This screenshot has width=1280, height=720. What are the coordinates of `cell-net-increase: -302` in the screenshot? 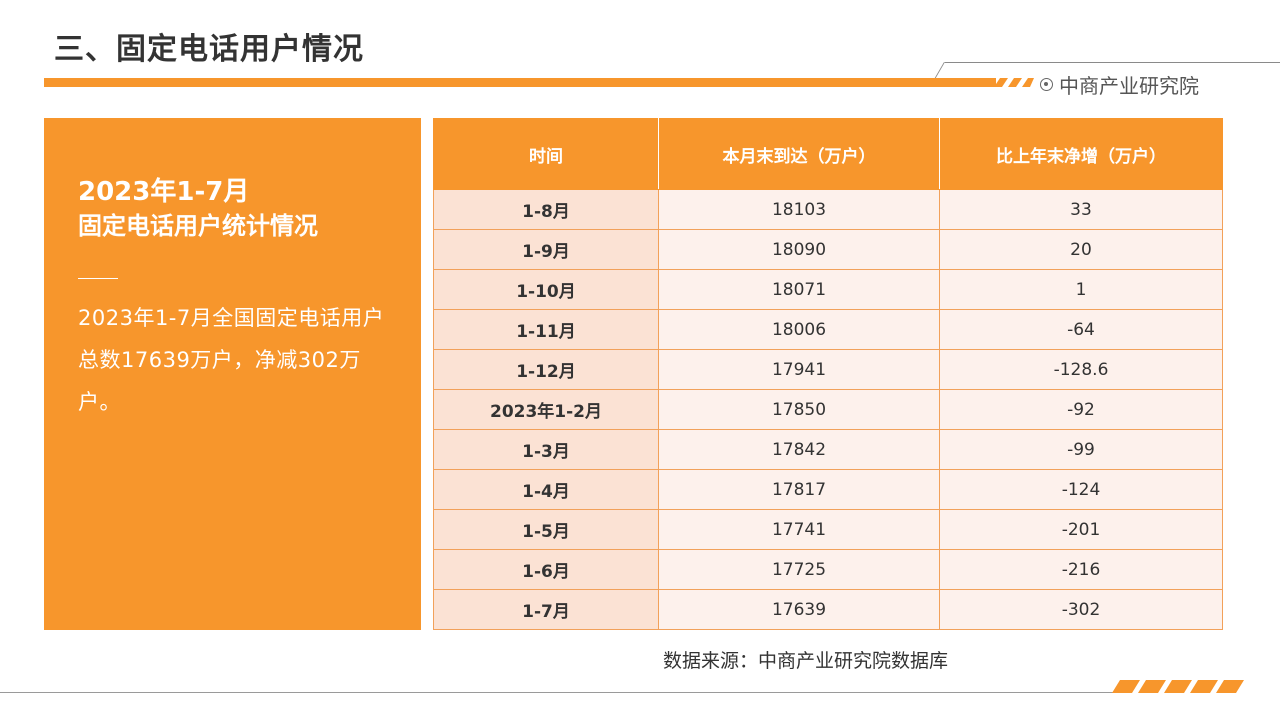 It's located at (1081, 609).